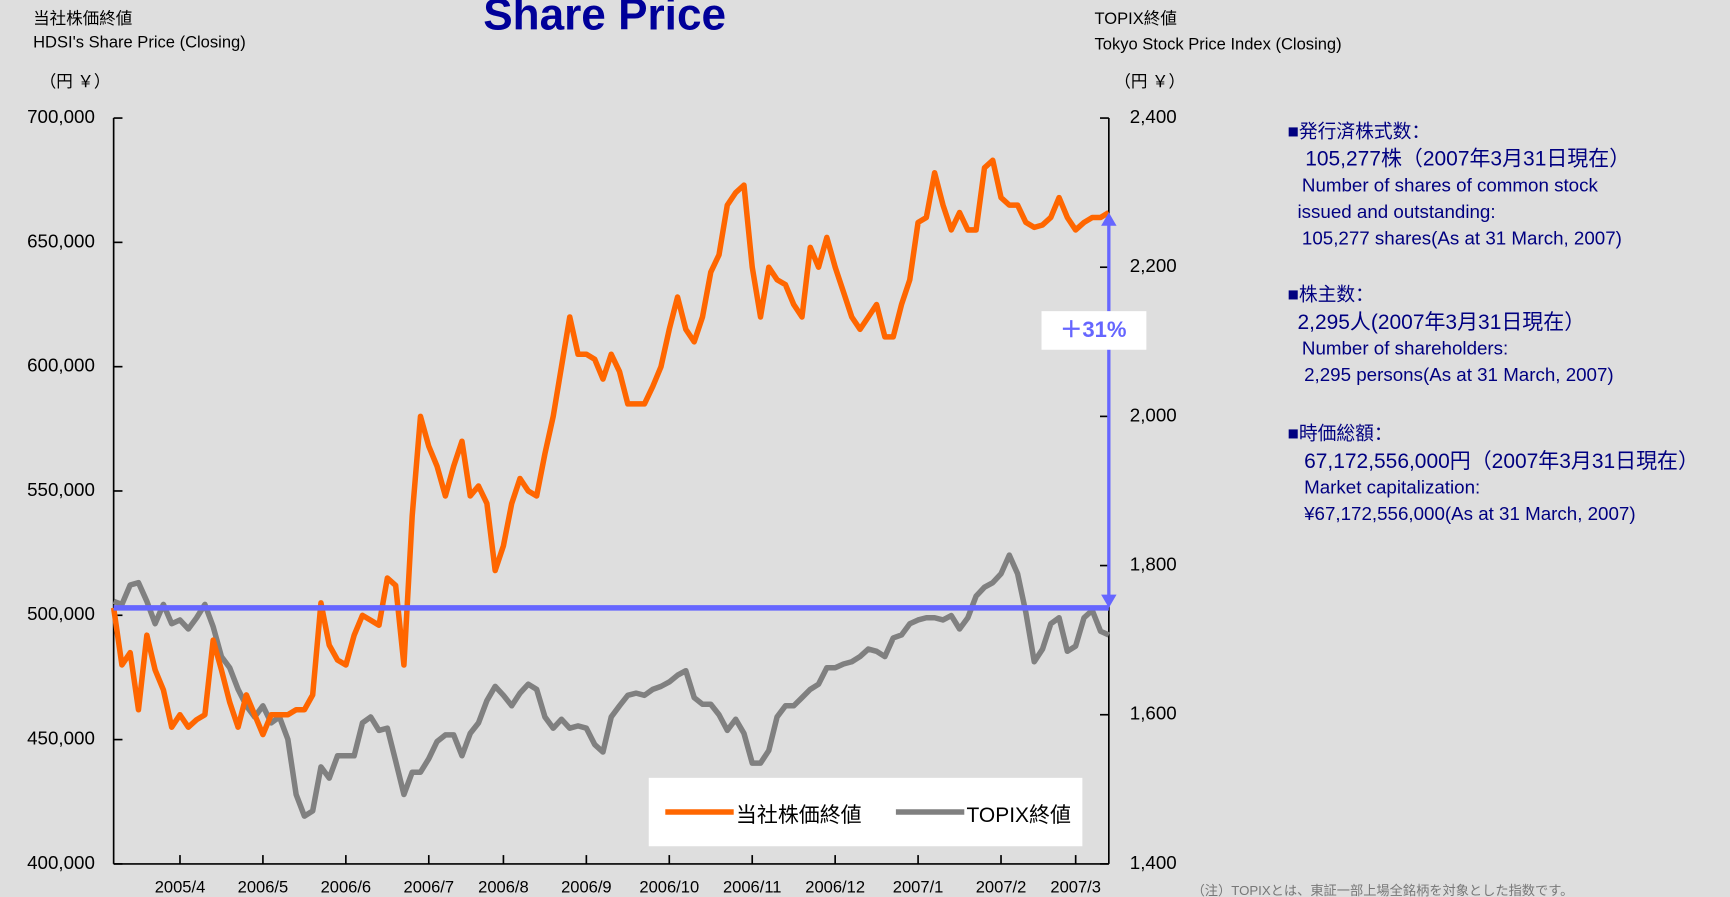 Image resolution: width=1730 pixels, height=897 pixels. Describe the element at coordinates (1450, 184) in the screenshot. I see `info-line: Number of shares of common stock` at that location.